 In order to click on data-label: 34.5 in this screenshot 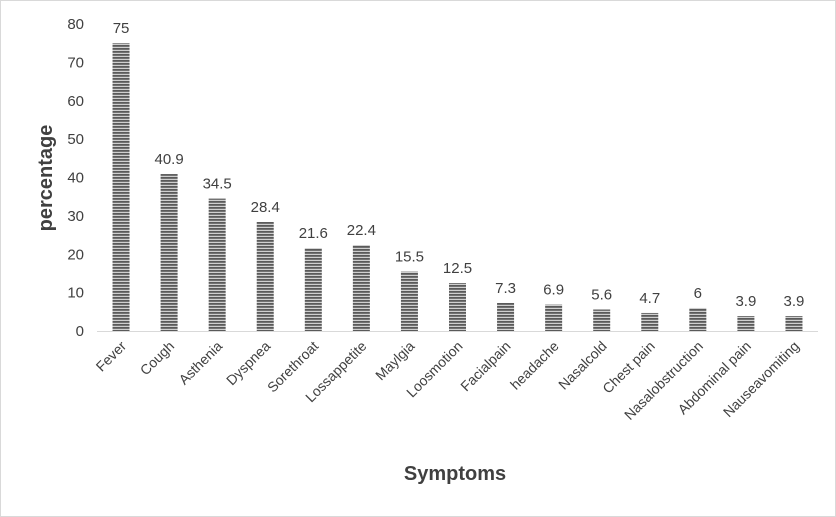, I will do `click(217, 184)`.